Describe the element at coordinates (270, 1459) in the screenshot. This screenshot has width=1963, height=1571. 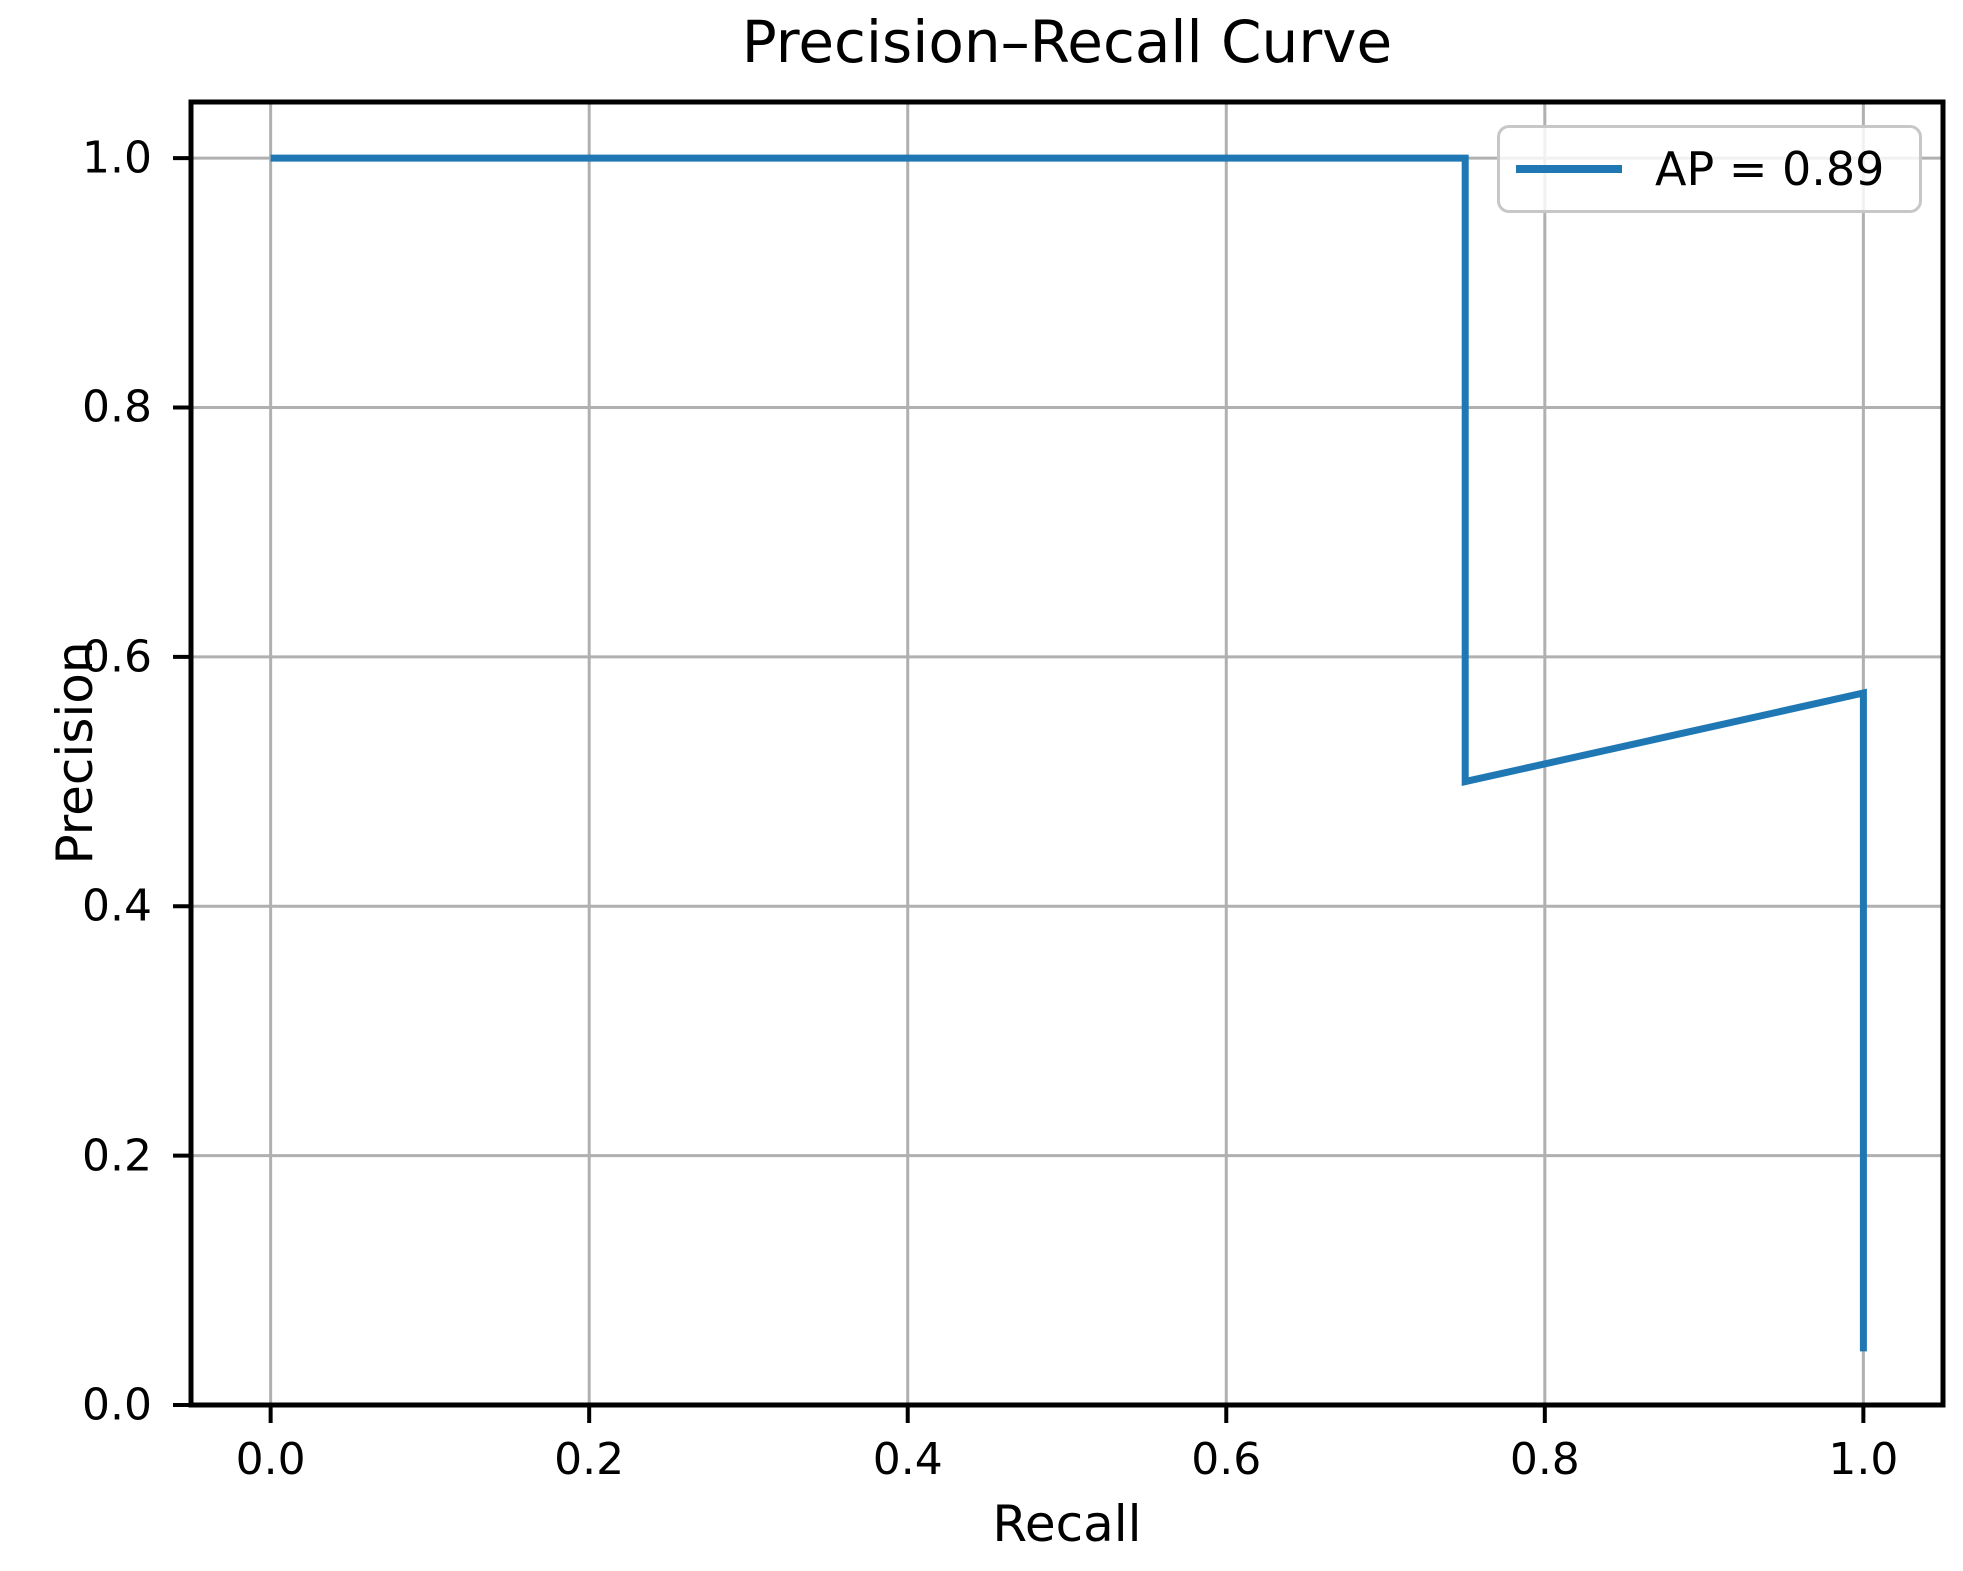
I see `x-tick-label: 0.0` at that location.